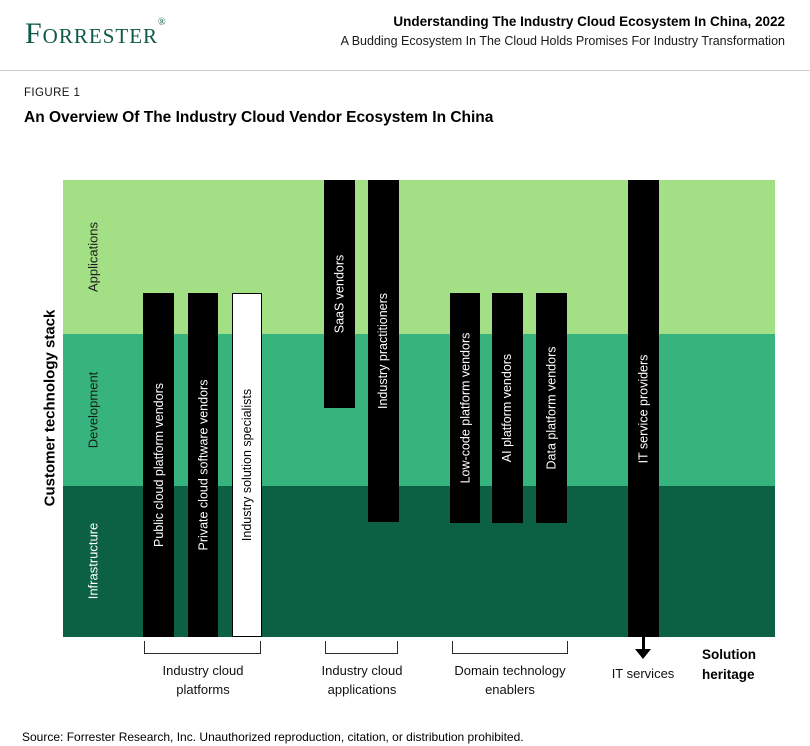  I want to click on bar-low-code-platform-vendors: Low-code platform vendors, so click(465, 408).